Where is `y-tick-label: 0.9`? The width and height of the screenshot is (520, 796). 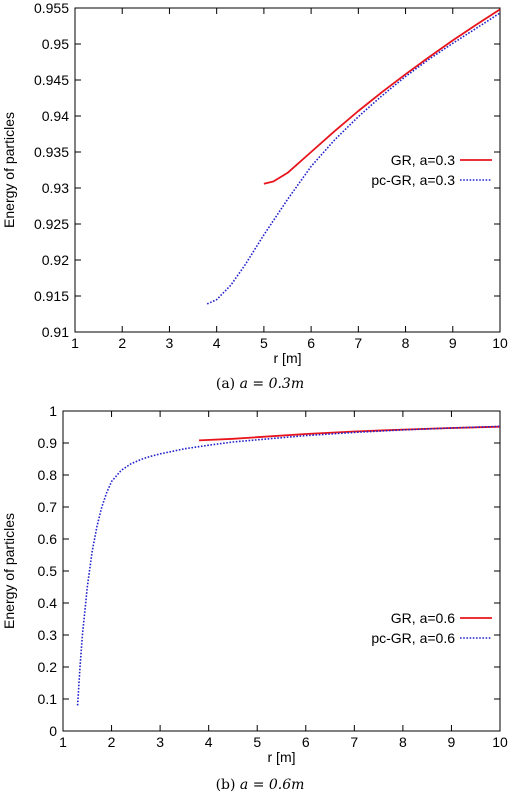
y-tick-label: 0.9 is located at coordinates (48, 443).